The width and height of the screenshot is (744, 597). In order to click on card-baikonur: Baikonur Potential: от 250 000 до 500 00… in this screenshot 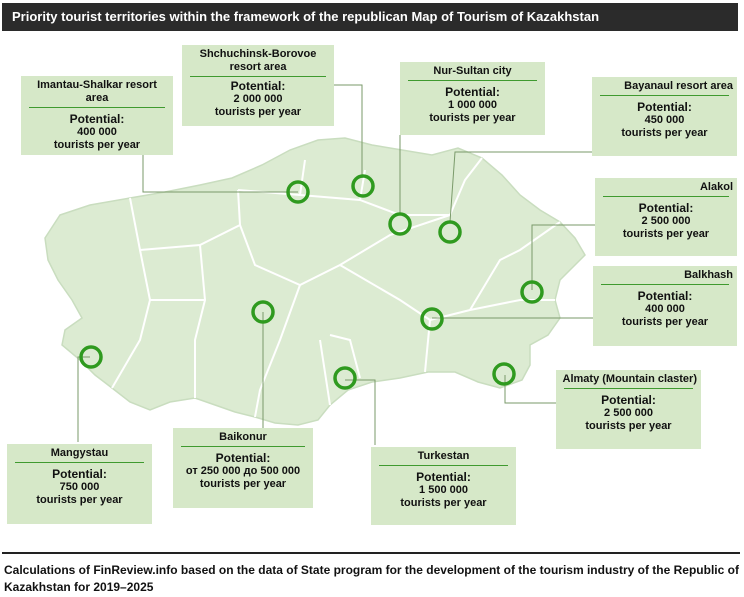, I will do `click(243, 468)`.